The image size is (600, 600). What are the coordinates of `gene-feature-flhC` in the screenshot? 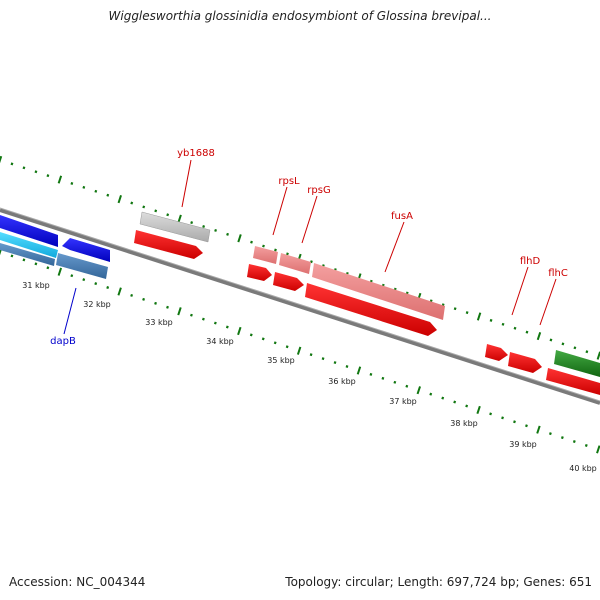 It's located at (525, 362).